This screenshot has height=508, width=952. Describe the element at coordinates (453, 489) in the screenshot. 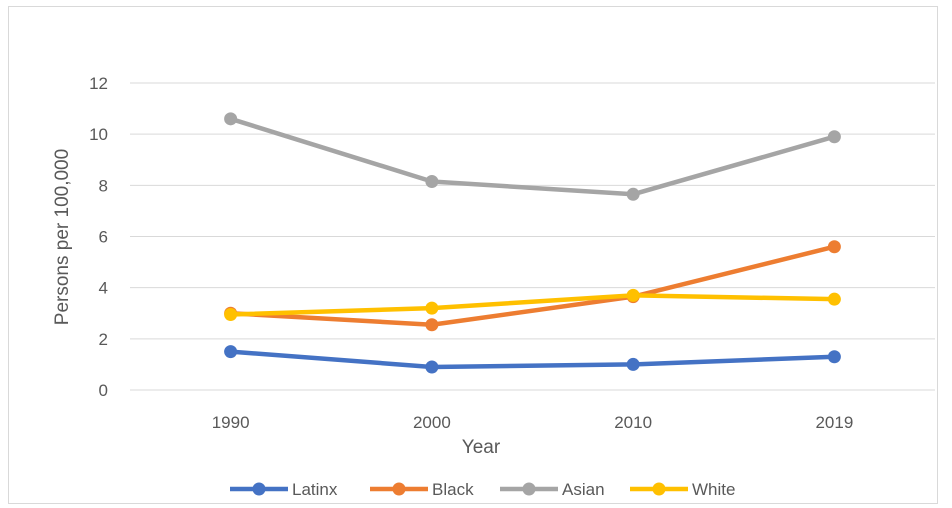

I see `legend-label: Black` at that location.